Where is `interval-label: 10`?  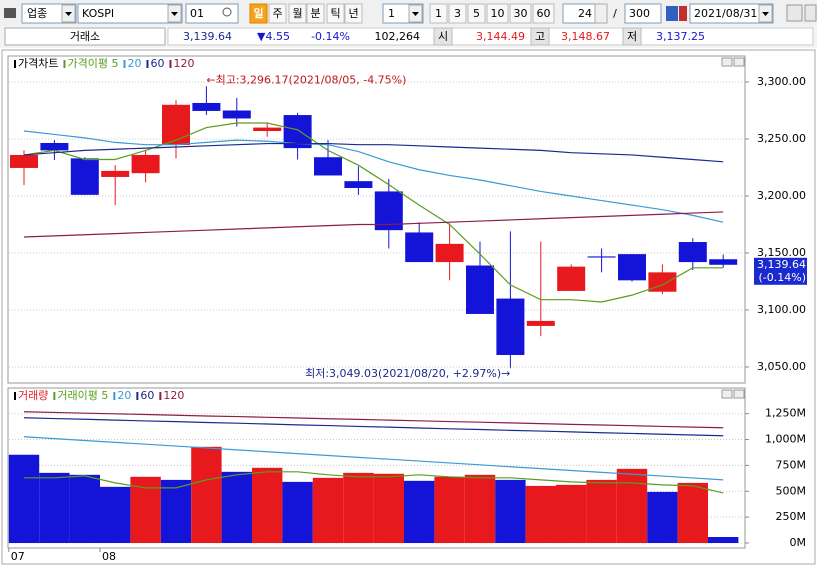 interval-label: 10 is located at coordinates (498, 13).